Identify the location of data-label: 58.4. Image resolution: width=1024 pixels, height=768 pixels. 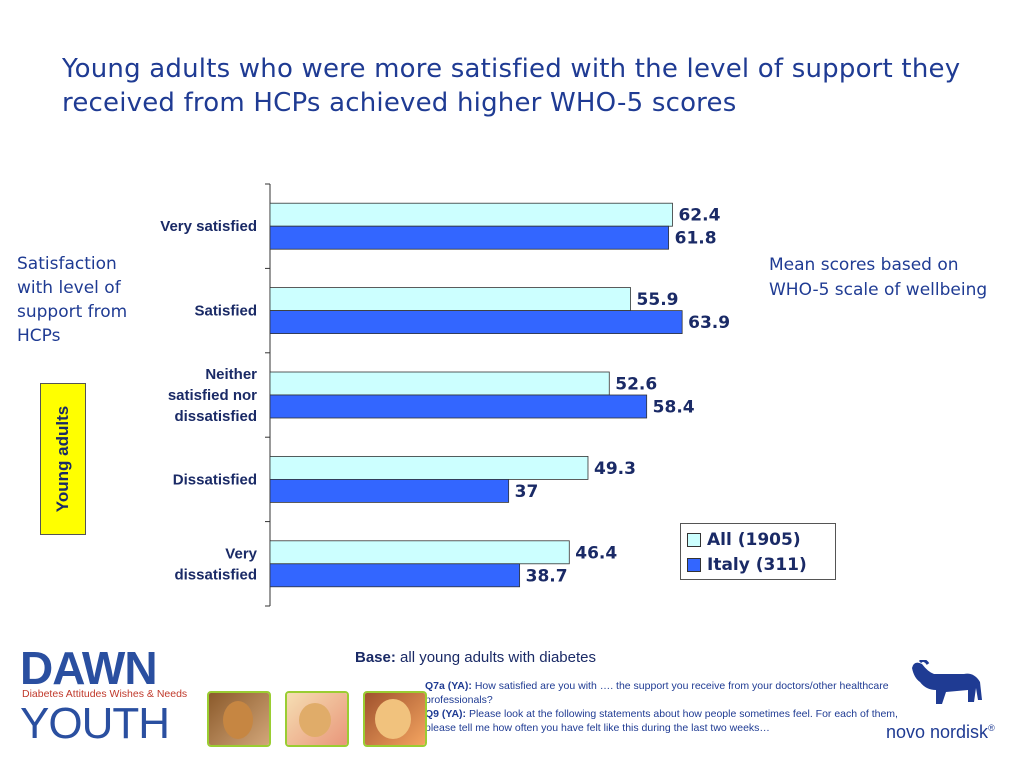
(674, 408).